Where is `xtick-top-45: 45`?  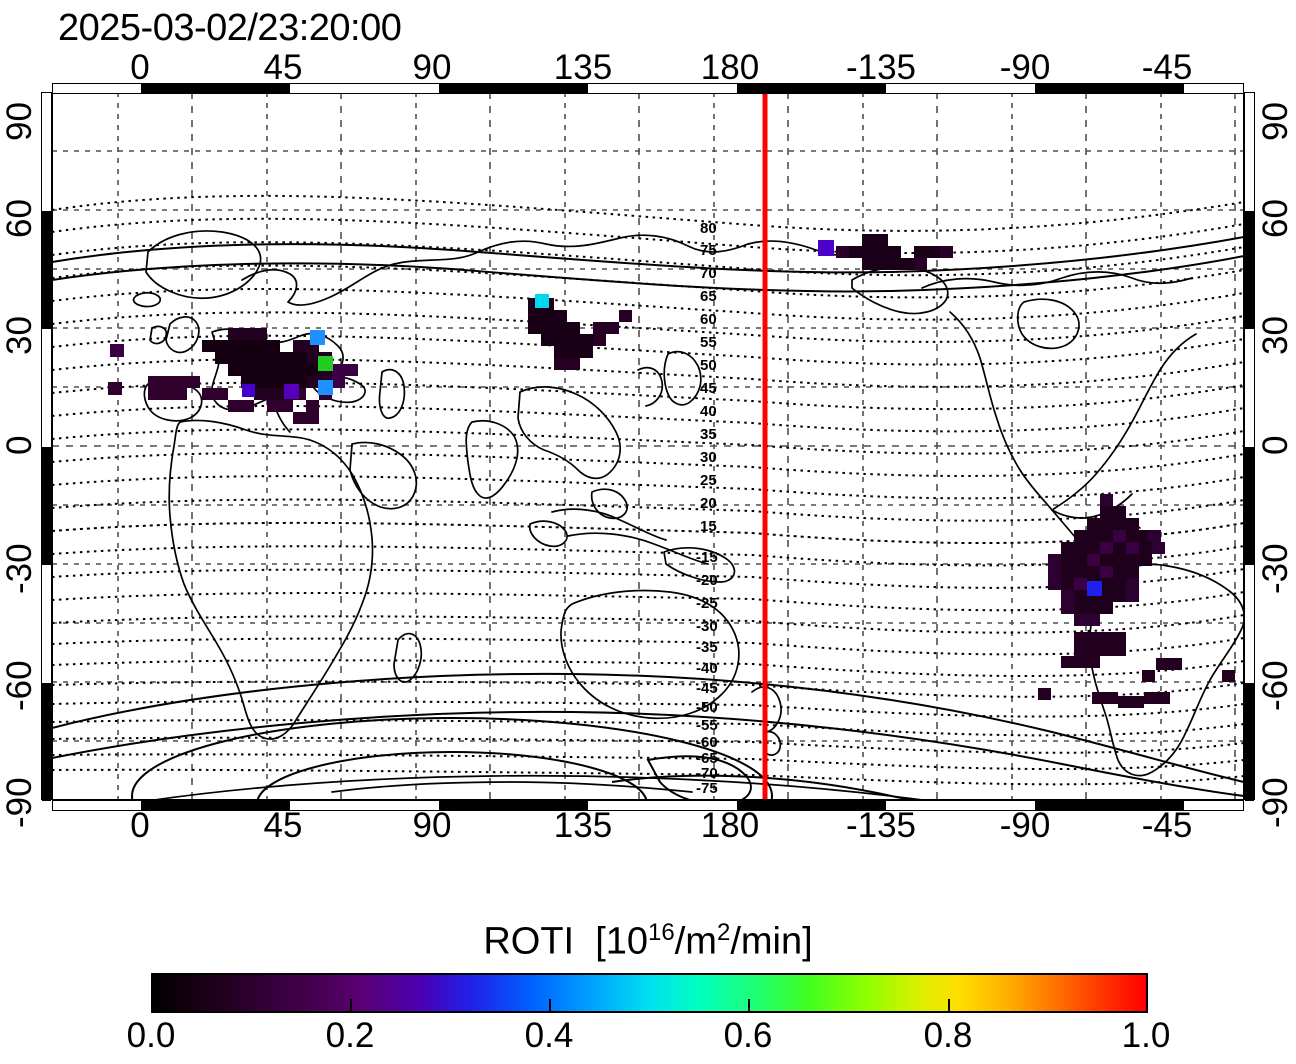
xtick-top-45: 45 is located at coordinates (283, 67).